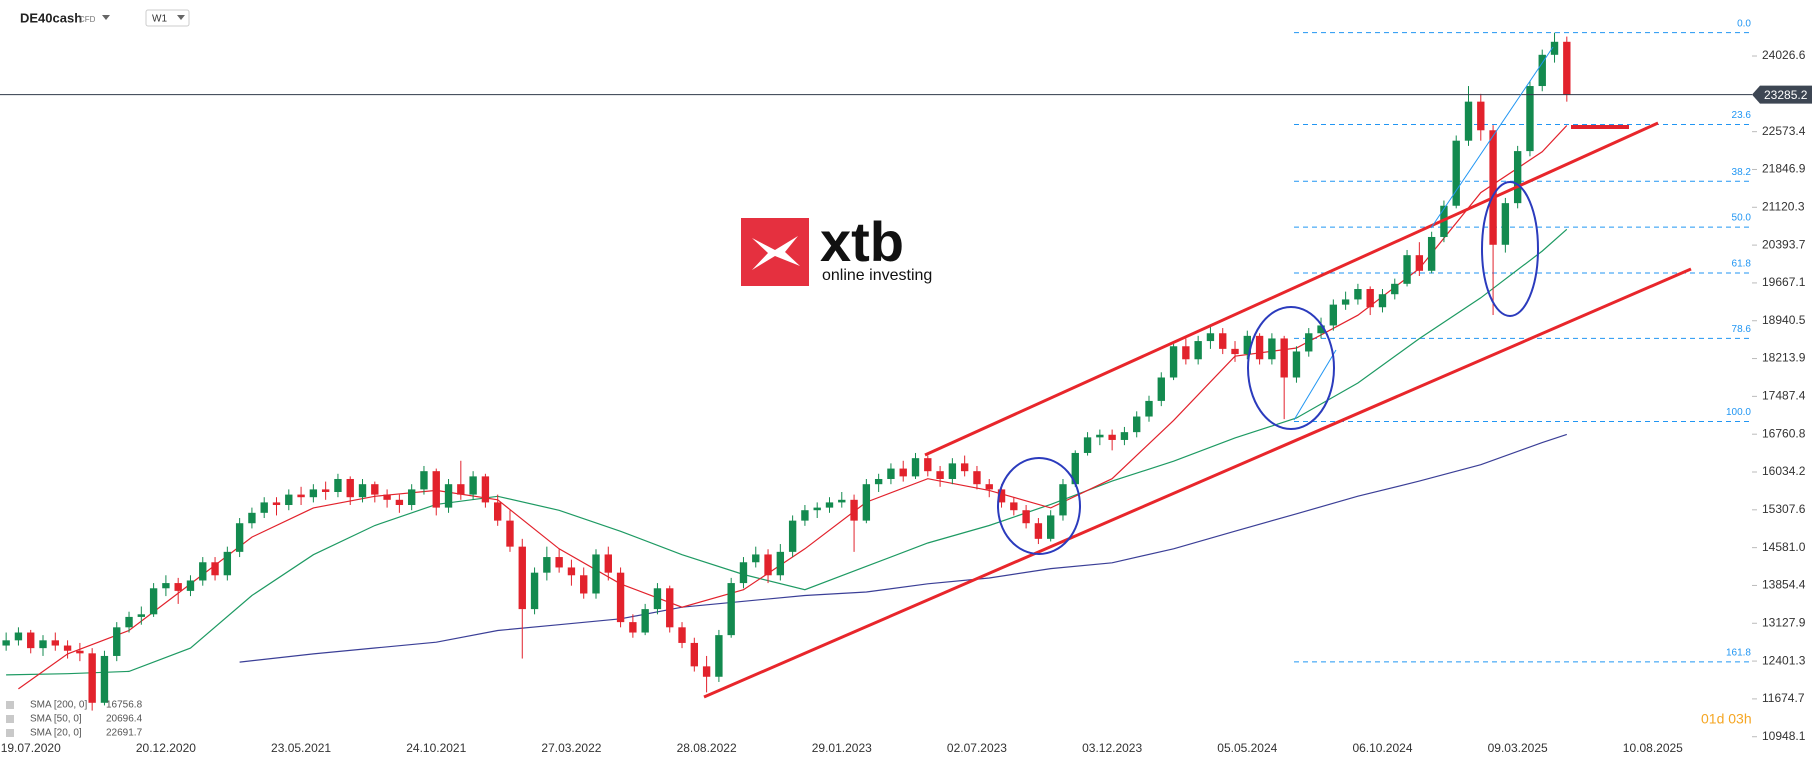 This screenshot has height=759, width=1815. I want to click on y-tick-label: 15307.6, so click(1784, 509).